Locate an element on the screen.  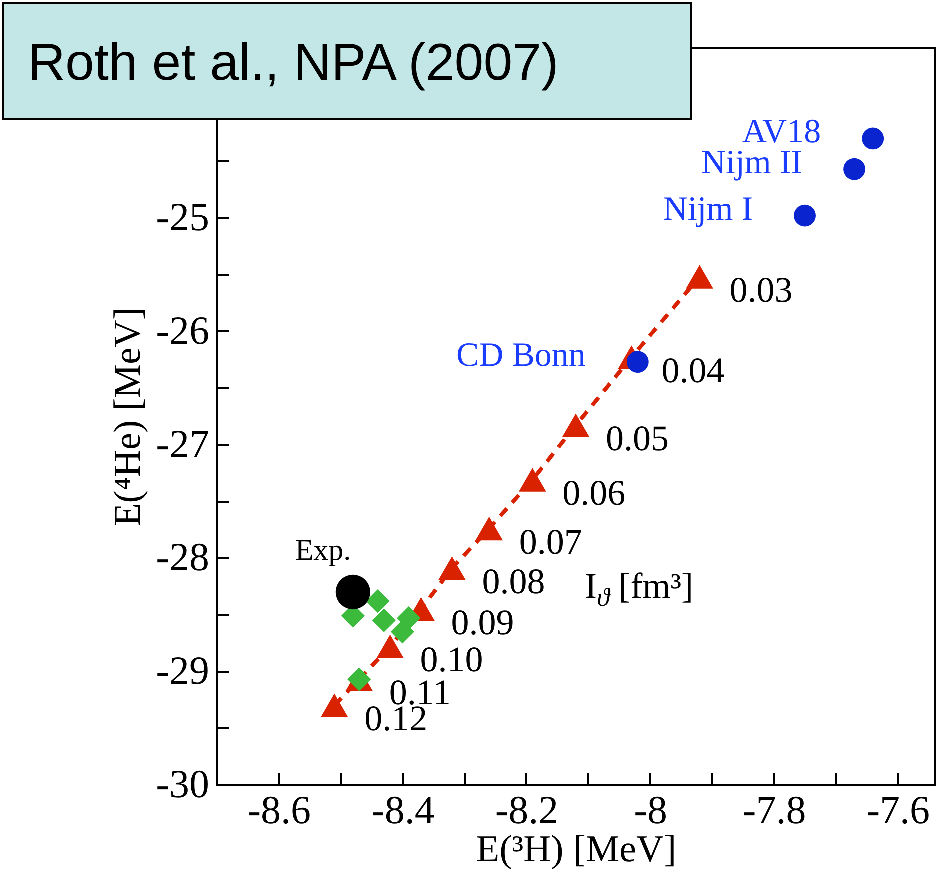
y-tick-label: -27 is located at coordinates (183, 443).